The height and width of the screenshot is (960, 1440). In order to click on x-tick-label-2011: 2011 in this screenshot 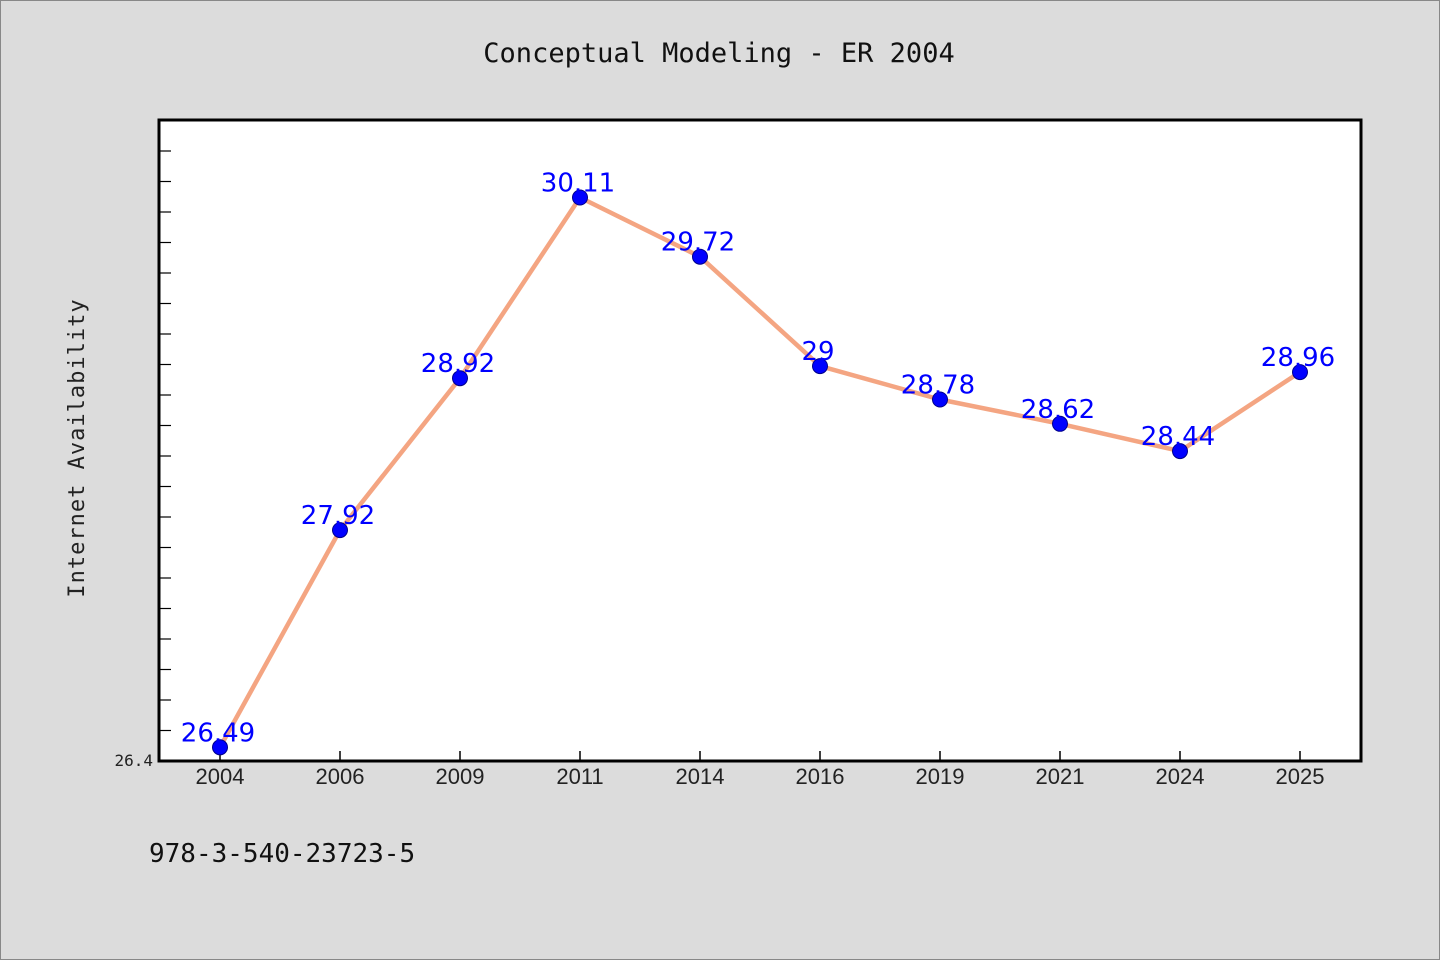, I will do `click(579, 776)`.